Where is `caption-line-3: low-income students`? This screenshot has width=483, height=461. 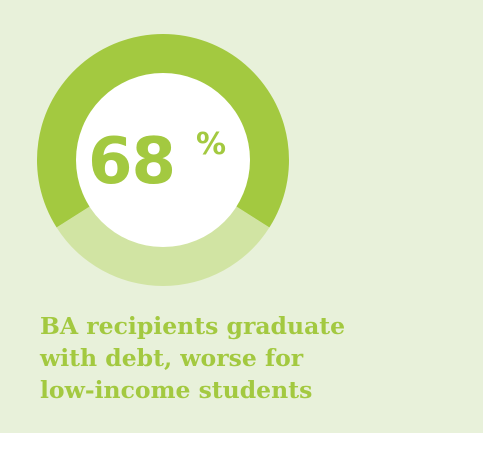
caption-line-3: low-income students is located at coordinates (176, 390).